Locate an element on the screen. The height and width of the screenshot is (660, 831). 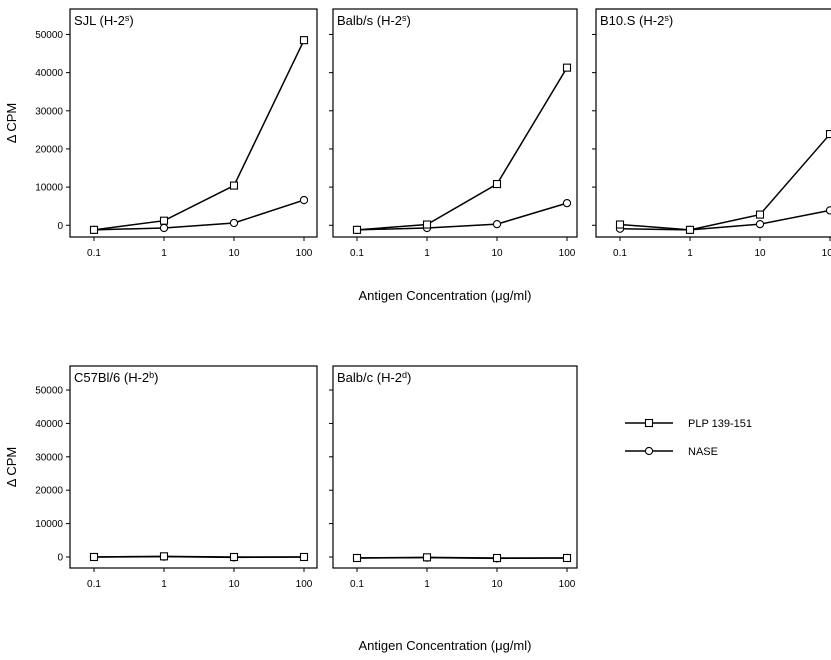
legend-circle-marker is located at coordinates (649, 451).